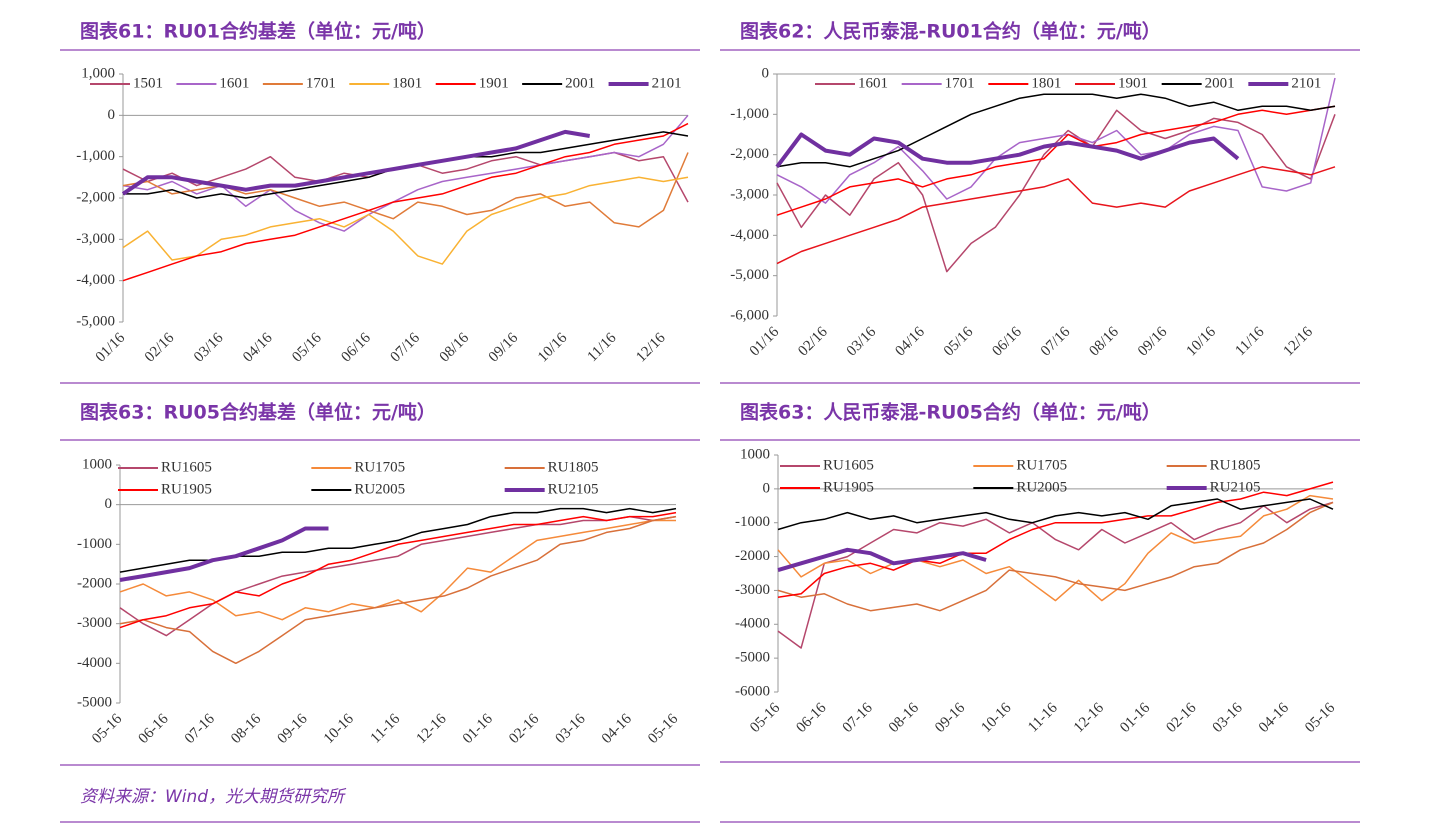 The width and height of the screenshot is (1440, 827). I want to click on legend-label: 1701, so click(960, 83).